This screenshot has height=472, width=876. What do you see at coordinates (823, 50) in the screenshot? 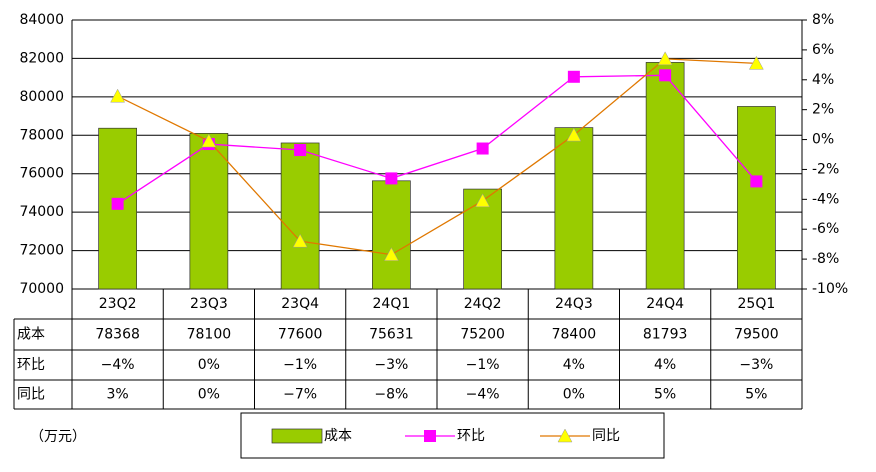
I see `y2-tick-label: 6%` at bounding box center [823, 50].